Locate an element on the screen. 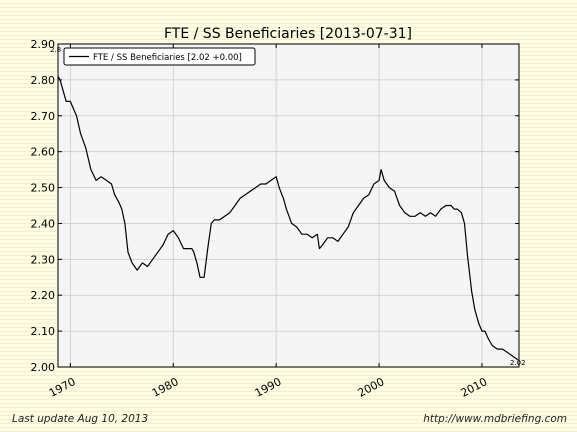  x-tick-label: 1980 is located at coordinates (165, 387).